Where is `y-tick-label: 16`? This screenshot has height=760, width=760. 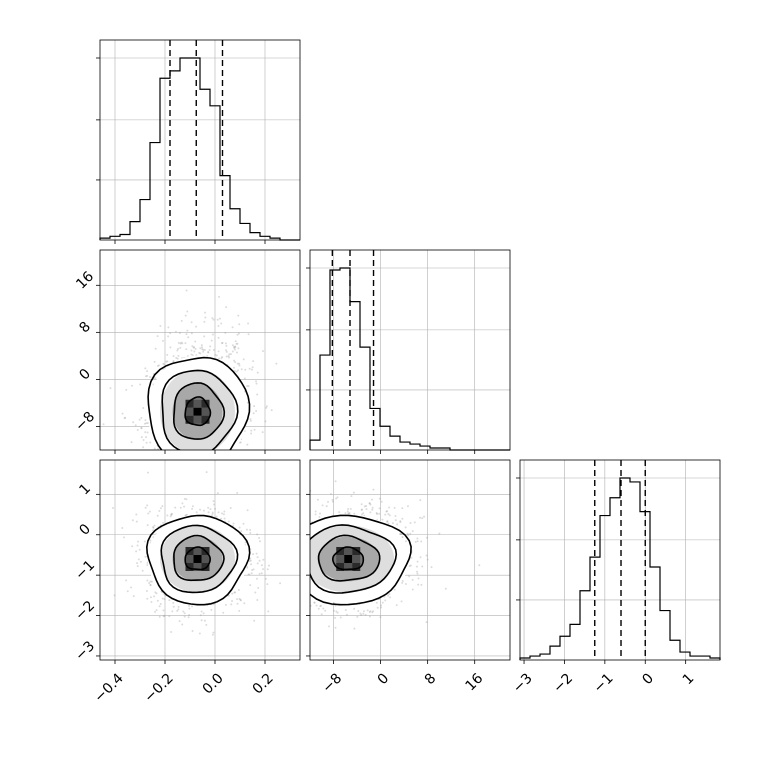 y-tick-label: 16 is located at coordinates (85, 280).